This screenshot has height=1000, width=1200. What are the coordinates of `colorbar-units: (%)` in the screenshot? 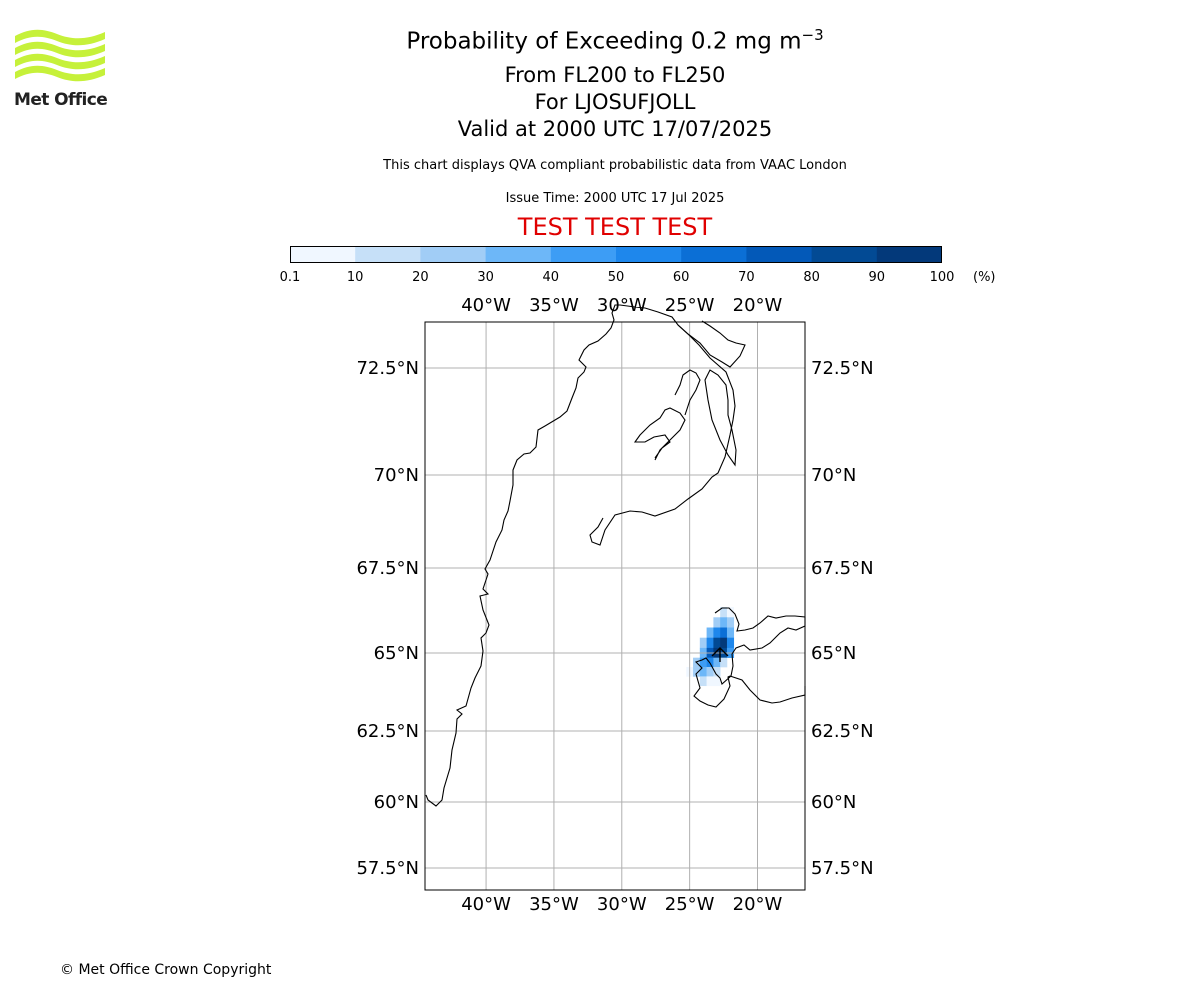 It's located at (984, 277).